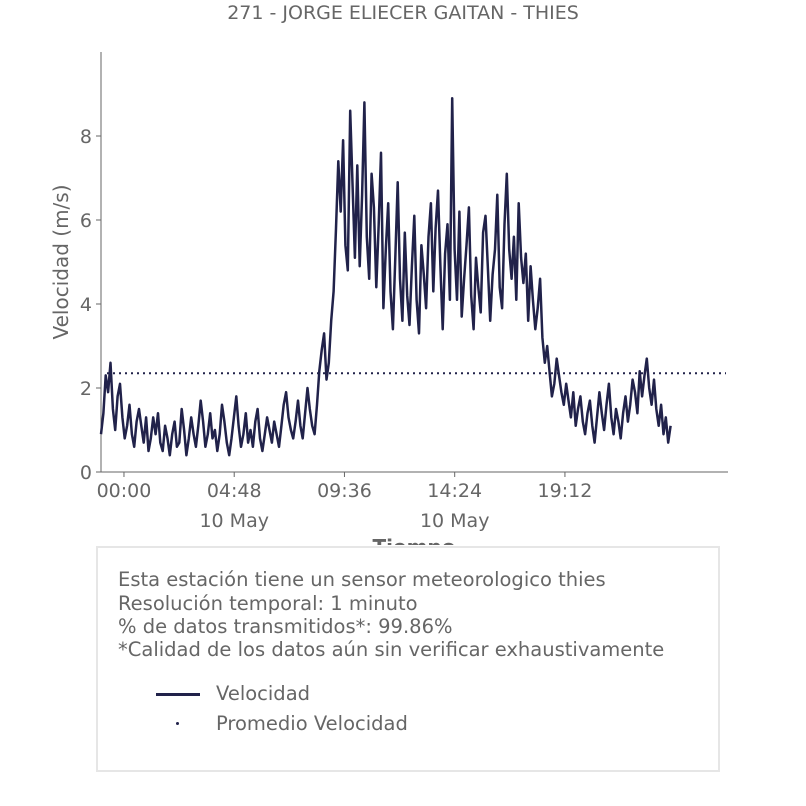 The height and width of the screenshot is (806, 806). What do you see at coordinates (124, 491) in the screenshot?
I see `x-tick-label: 00:00` at bounding box center [124, 491].